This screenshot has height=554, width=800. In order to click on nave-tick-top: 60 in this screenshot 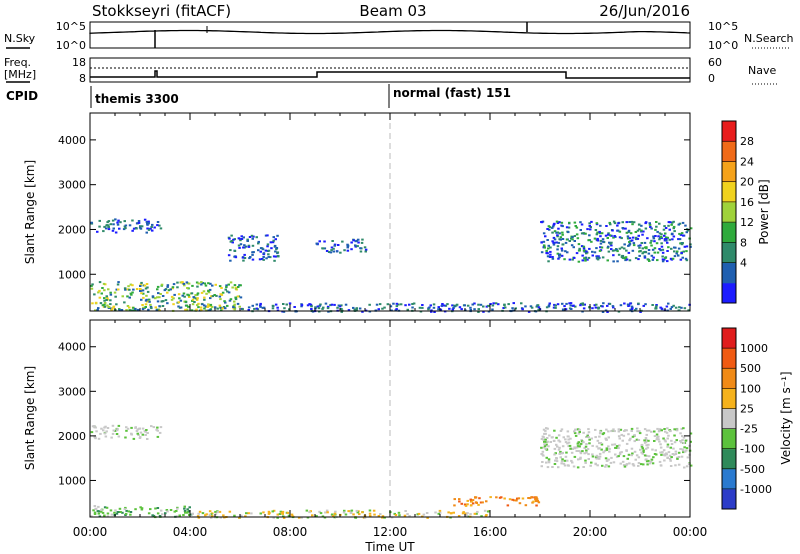, I will do `click(715, 62)`.